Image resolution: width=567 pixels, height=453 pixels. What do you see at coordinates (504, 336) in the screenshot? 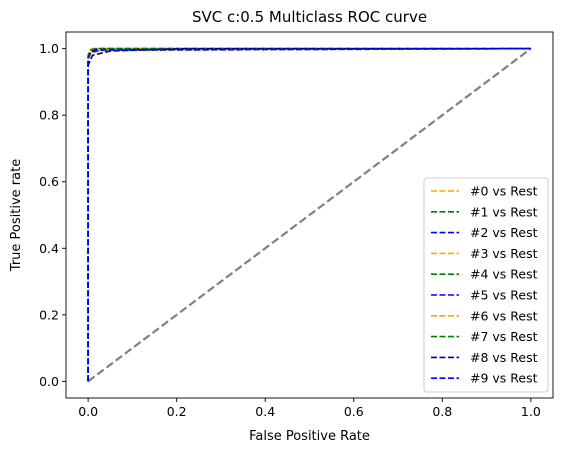
I see `legend-label-7: #7 vs Rest` at bounding box center [504, 336].